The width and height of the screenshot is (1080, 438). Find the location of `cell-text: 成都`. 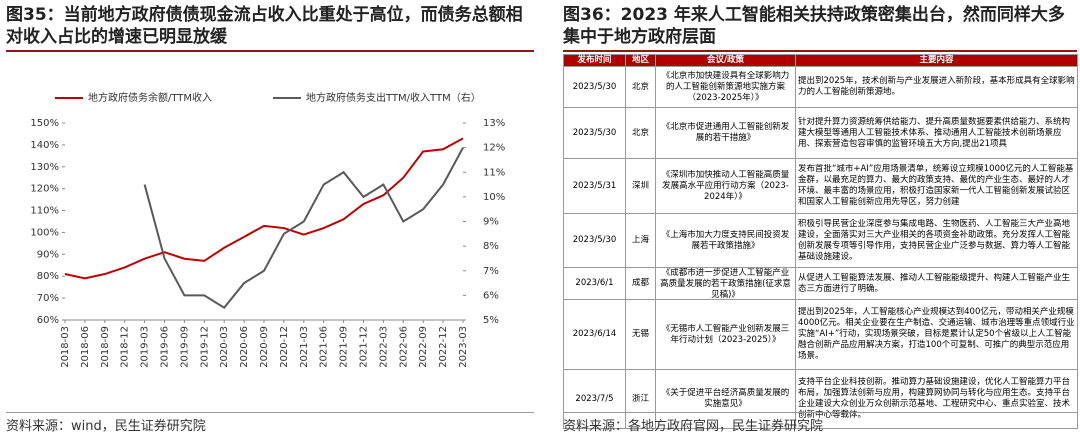

cell-text: 成都 is located at coordinates (640, 283).